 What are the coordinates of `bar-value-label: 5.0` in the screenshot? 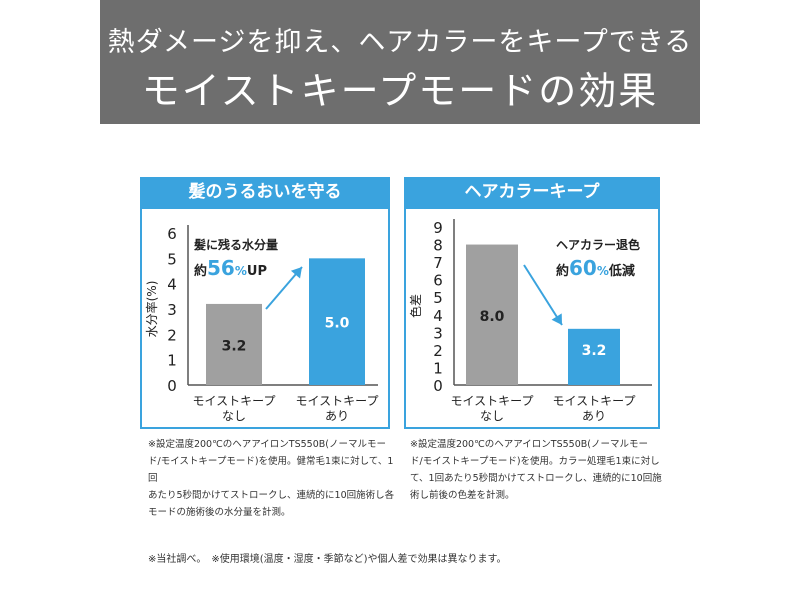 It's located at (337, 324).